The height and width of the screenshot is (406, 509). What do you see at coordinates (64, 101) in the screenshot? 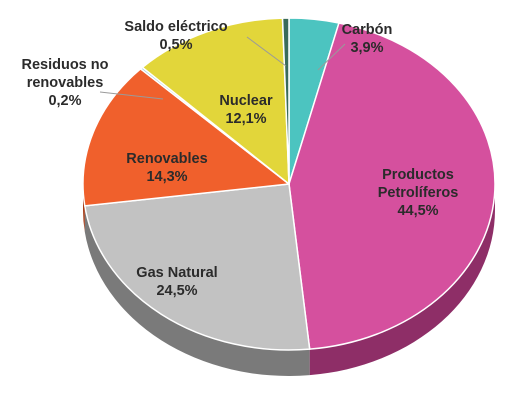
I see `value-label-residuos-no-renovables: 0,2%` at bounding box center [64, 101].